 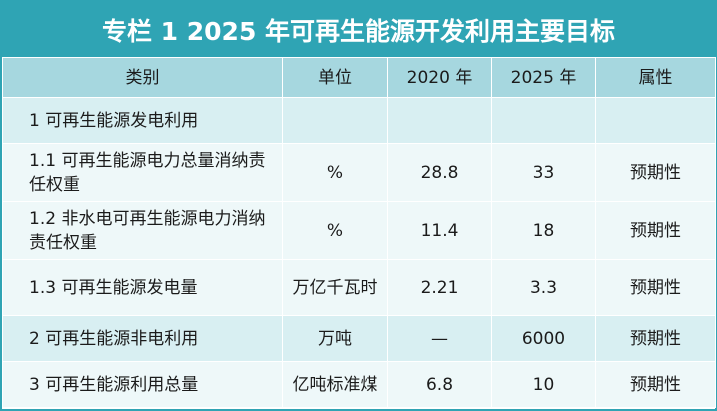 I want to click on column-header-2020: 2020 年, so click(x=439, y=77).